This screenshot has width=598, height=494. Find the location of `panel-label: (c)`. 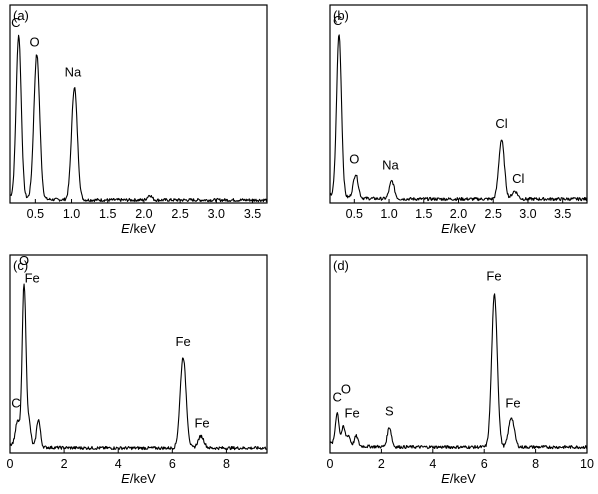

panel-label: (c) is located at coordinates (20, 265).